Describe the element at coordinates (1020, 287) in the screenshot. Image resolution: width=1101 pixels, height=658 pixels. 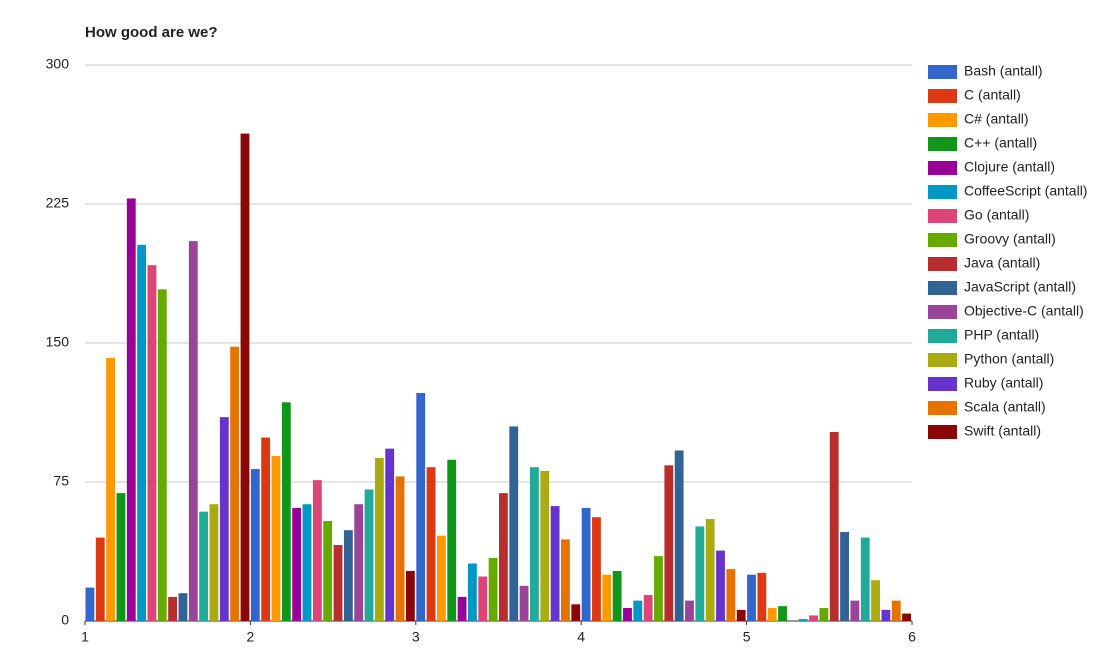
I see `legend-label: JavaScript (antall)` at that location.